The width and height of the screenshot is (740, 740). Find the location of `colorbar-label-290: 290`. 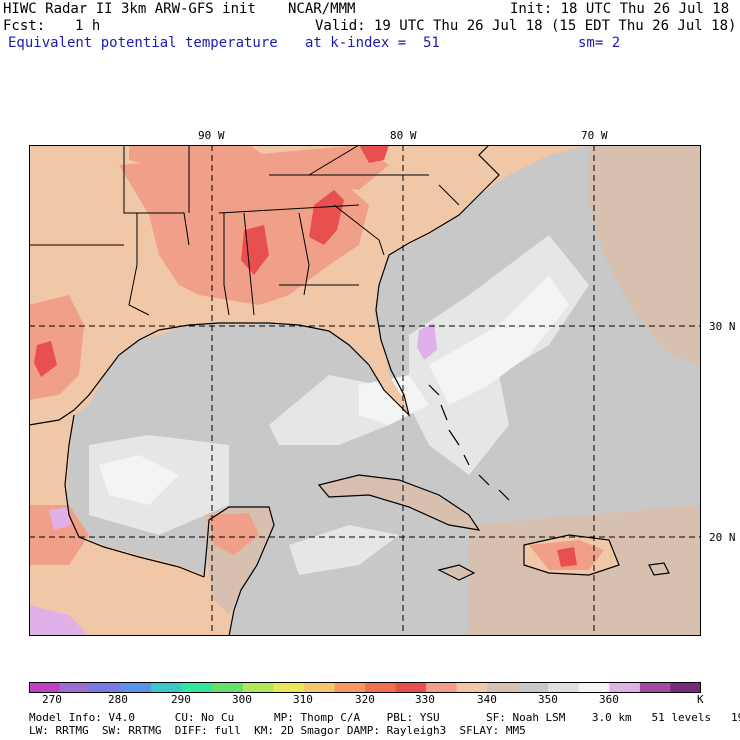

colorbar-label-290: 290 is located at coordinates (181, 699).